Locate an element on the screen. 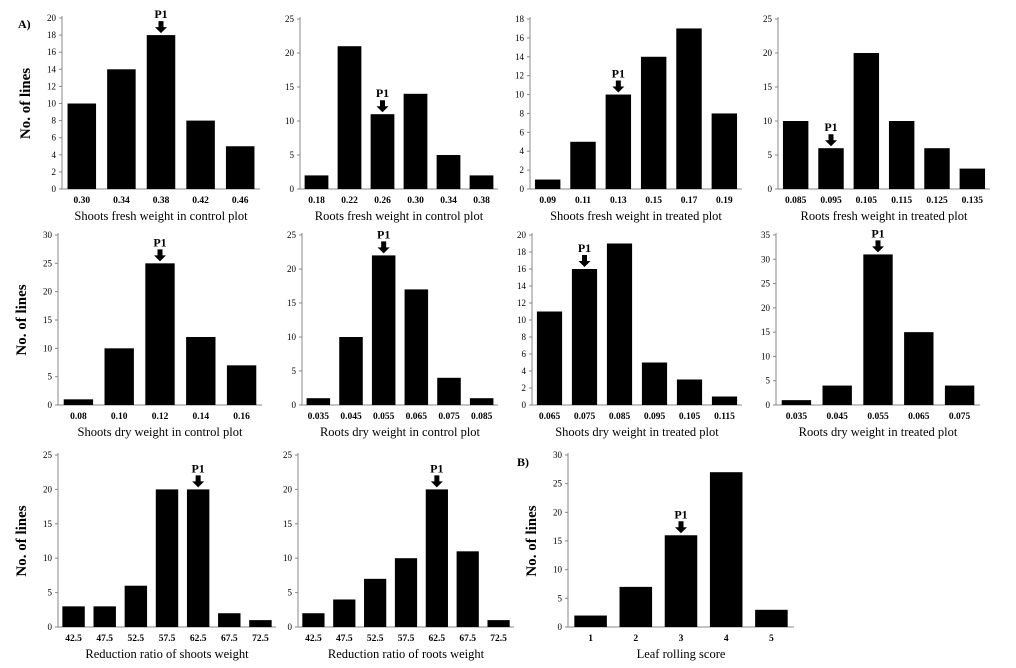 This screenshot has height=668, width=1016. panel-letter-a: A) is located at coordinates (24, 24).